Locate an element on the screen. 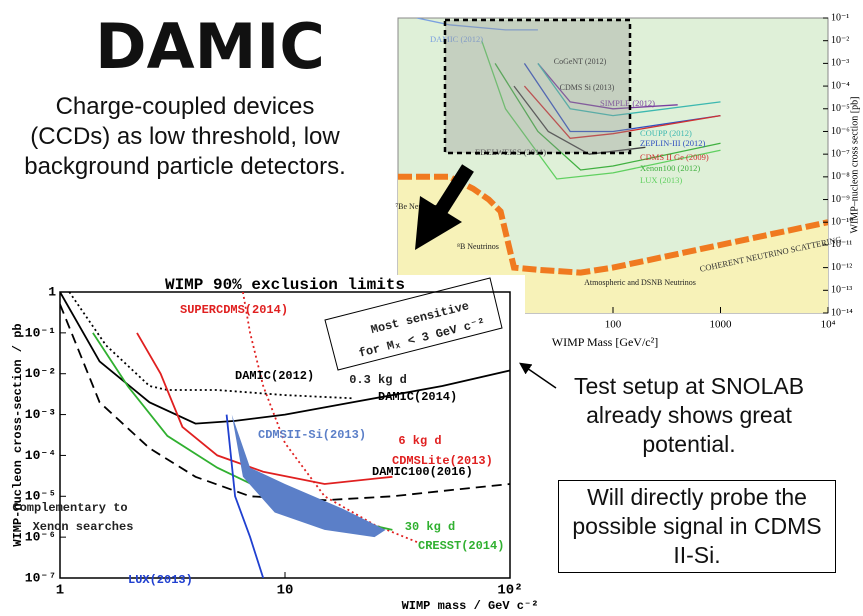  series-label: ZEPLIN-III (2012) is located at coordinates (673, 143).